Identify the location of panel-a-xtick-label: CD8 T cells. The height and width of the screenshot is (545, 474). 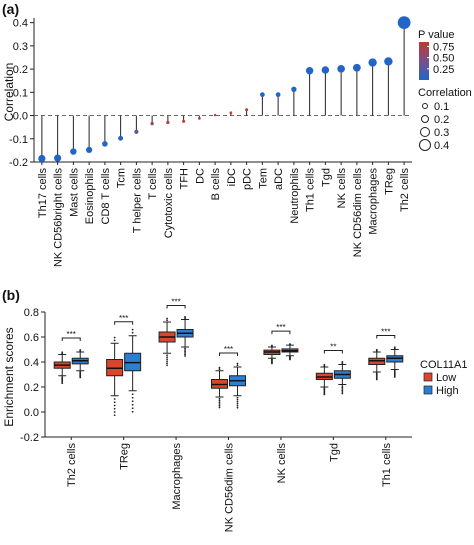
(106, 196).